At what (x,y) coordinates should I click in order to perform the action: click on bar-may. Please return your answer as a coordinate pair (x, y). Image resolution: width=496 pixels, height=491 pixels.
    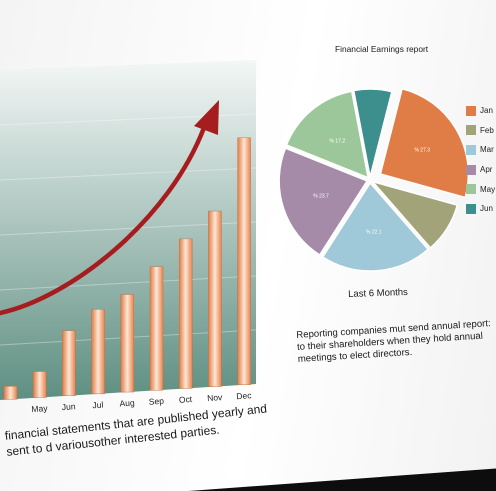
    Looking at the image, I should click on (40, 384).